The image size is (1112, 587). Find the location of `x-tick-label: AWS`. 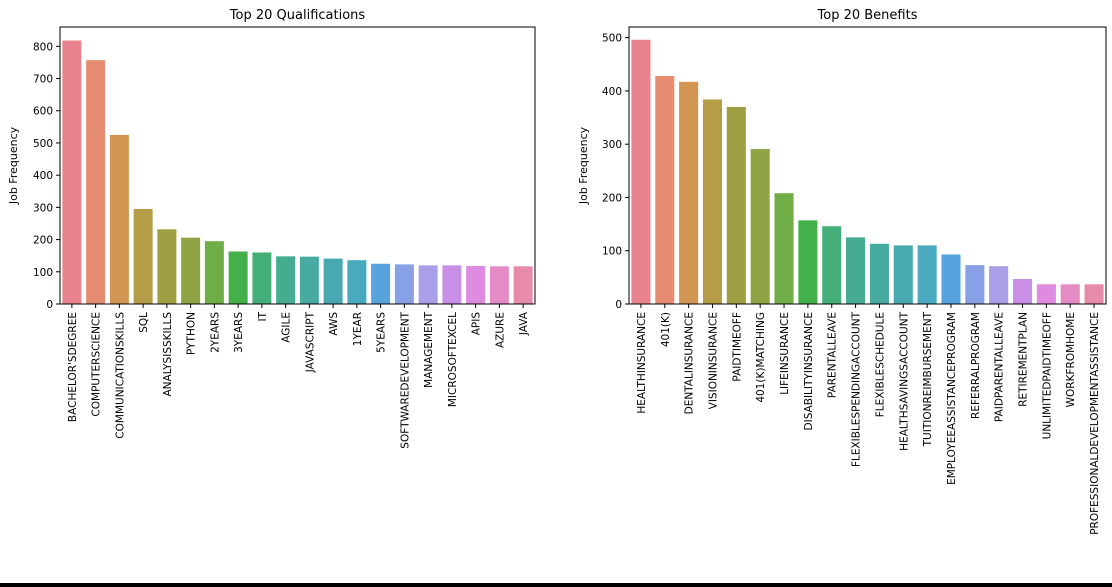

x-tick-label: AWS is located at coordinates (334, 324).